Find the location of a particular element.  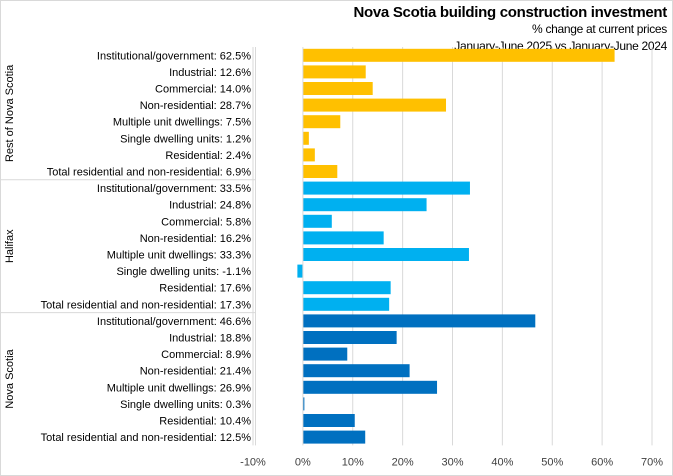

category-label: Multiple unit dwellings: 33.3% is located at coordinates (179, 256).